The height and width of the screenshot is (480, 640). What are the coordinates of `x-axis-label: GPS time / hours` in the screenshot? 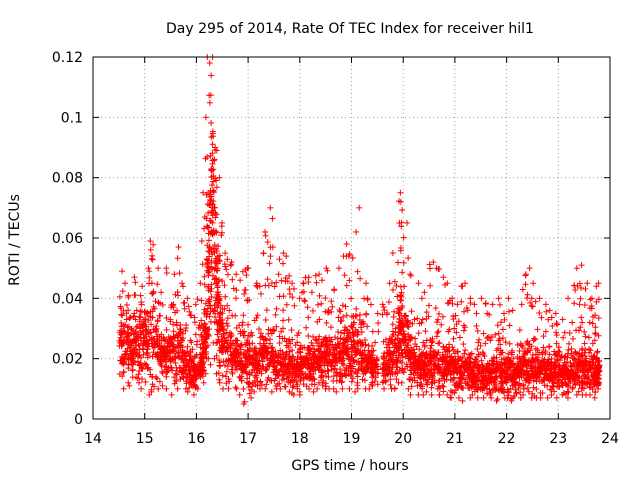 It's located at (349, 466).